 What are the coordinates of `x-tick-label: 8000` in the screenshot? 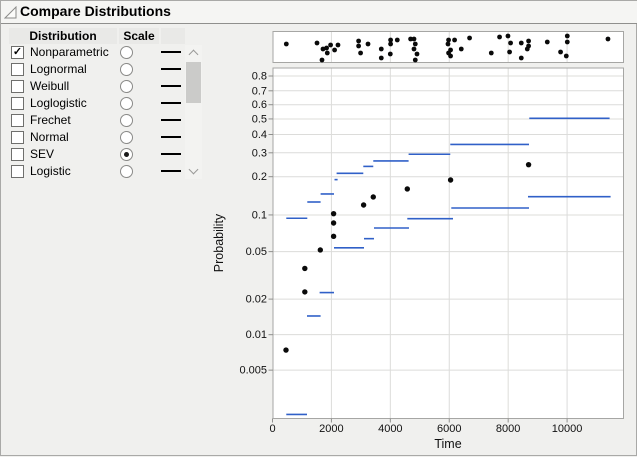 It's located at (508, 429).